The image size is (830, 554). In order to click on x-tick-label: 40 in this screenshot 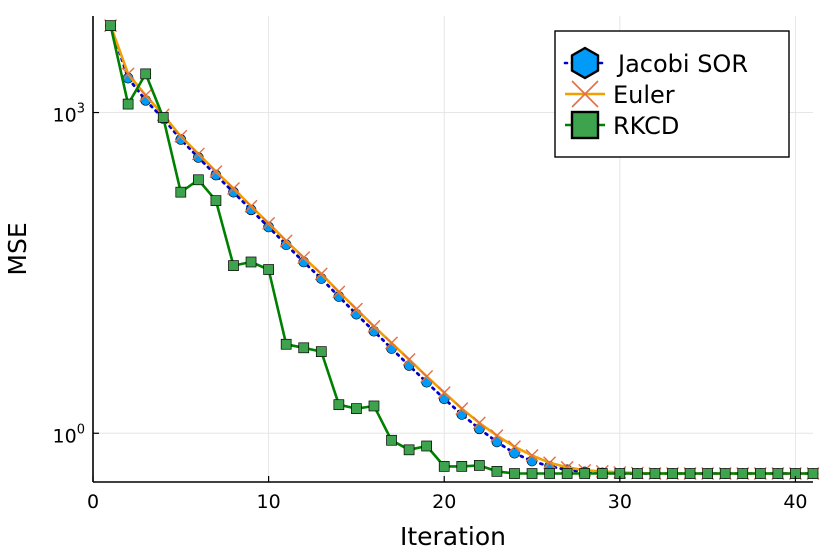, I will do `click(795, 502)`.